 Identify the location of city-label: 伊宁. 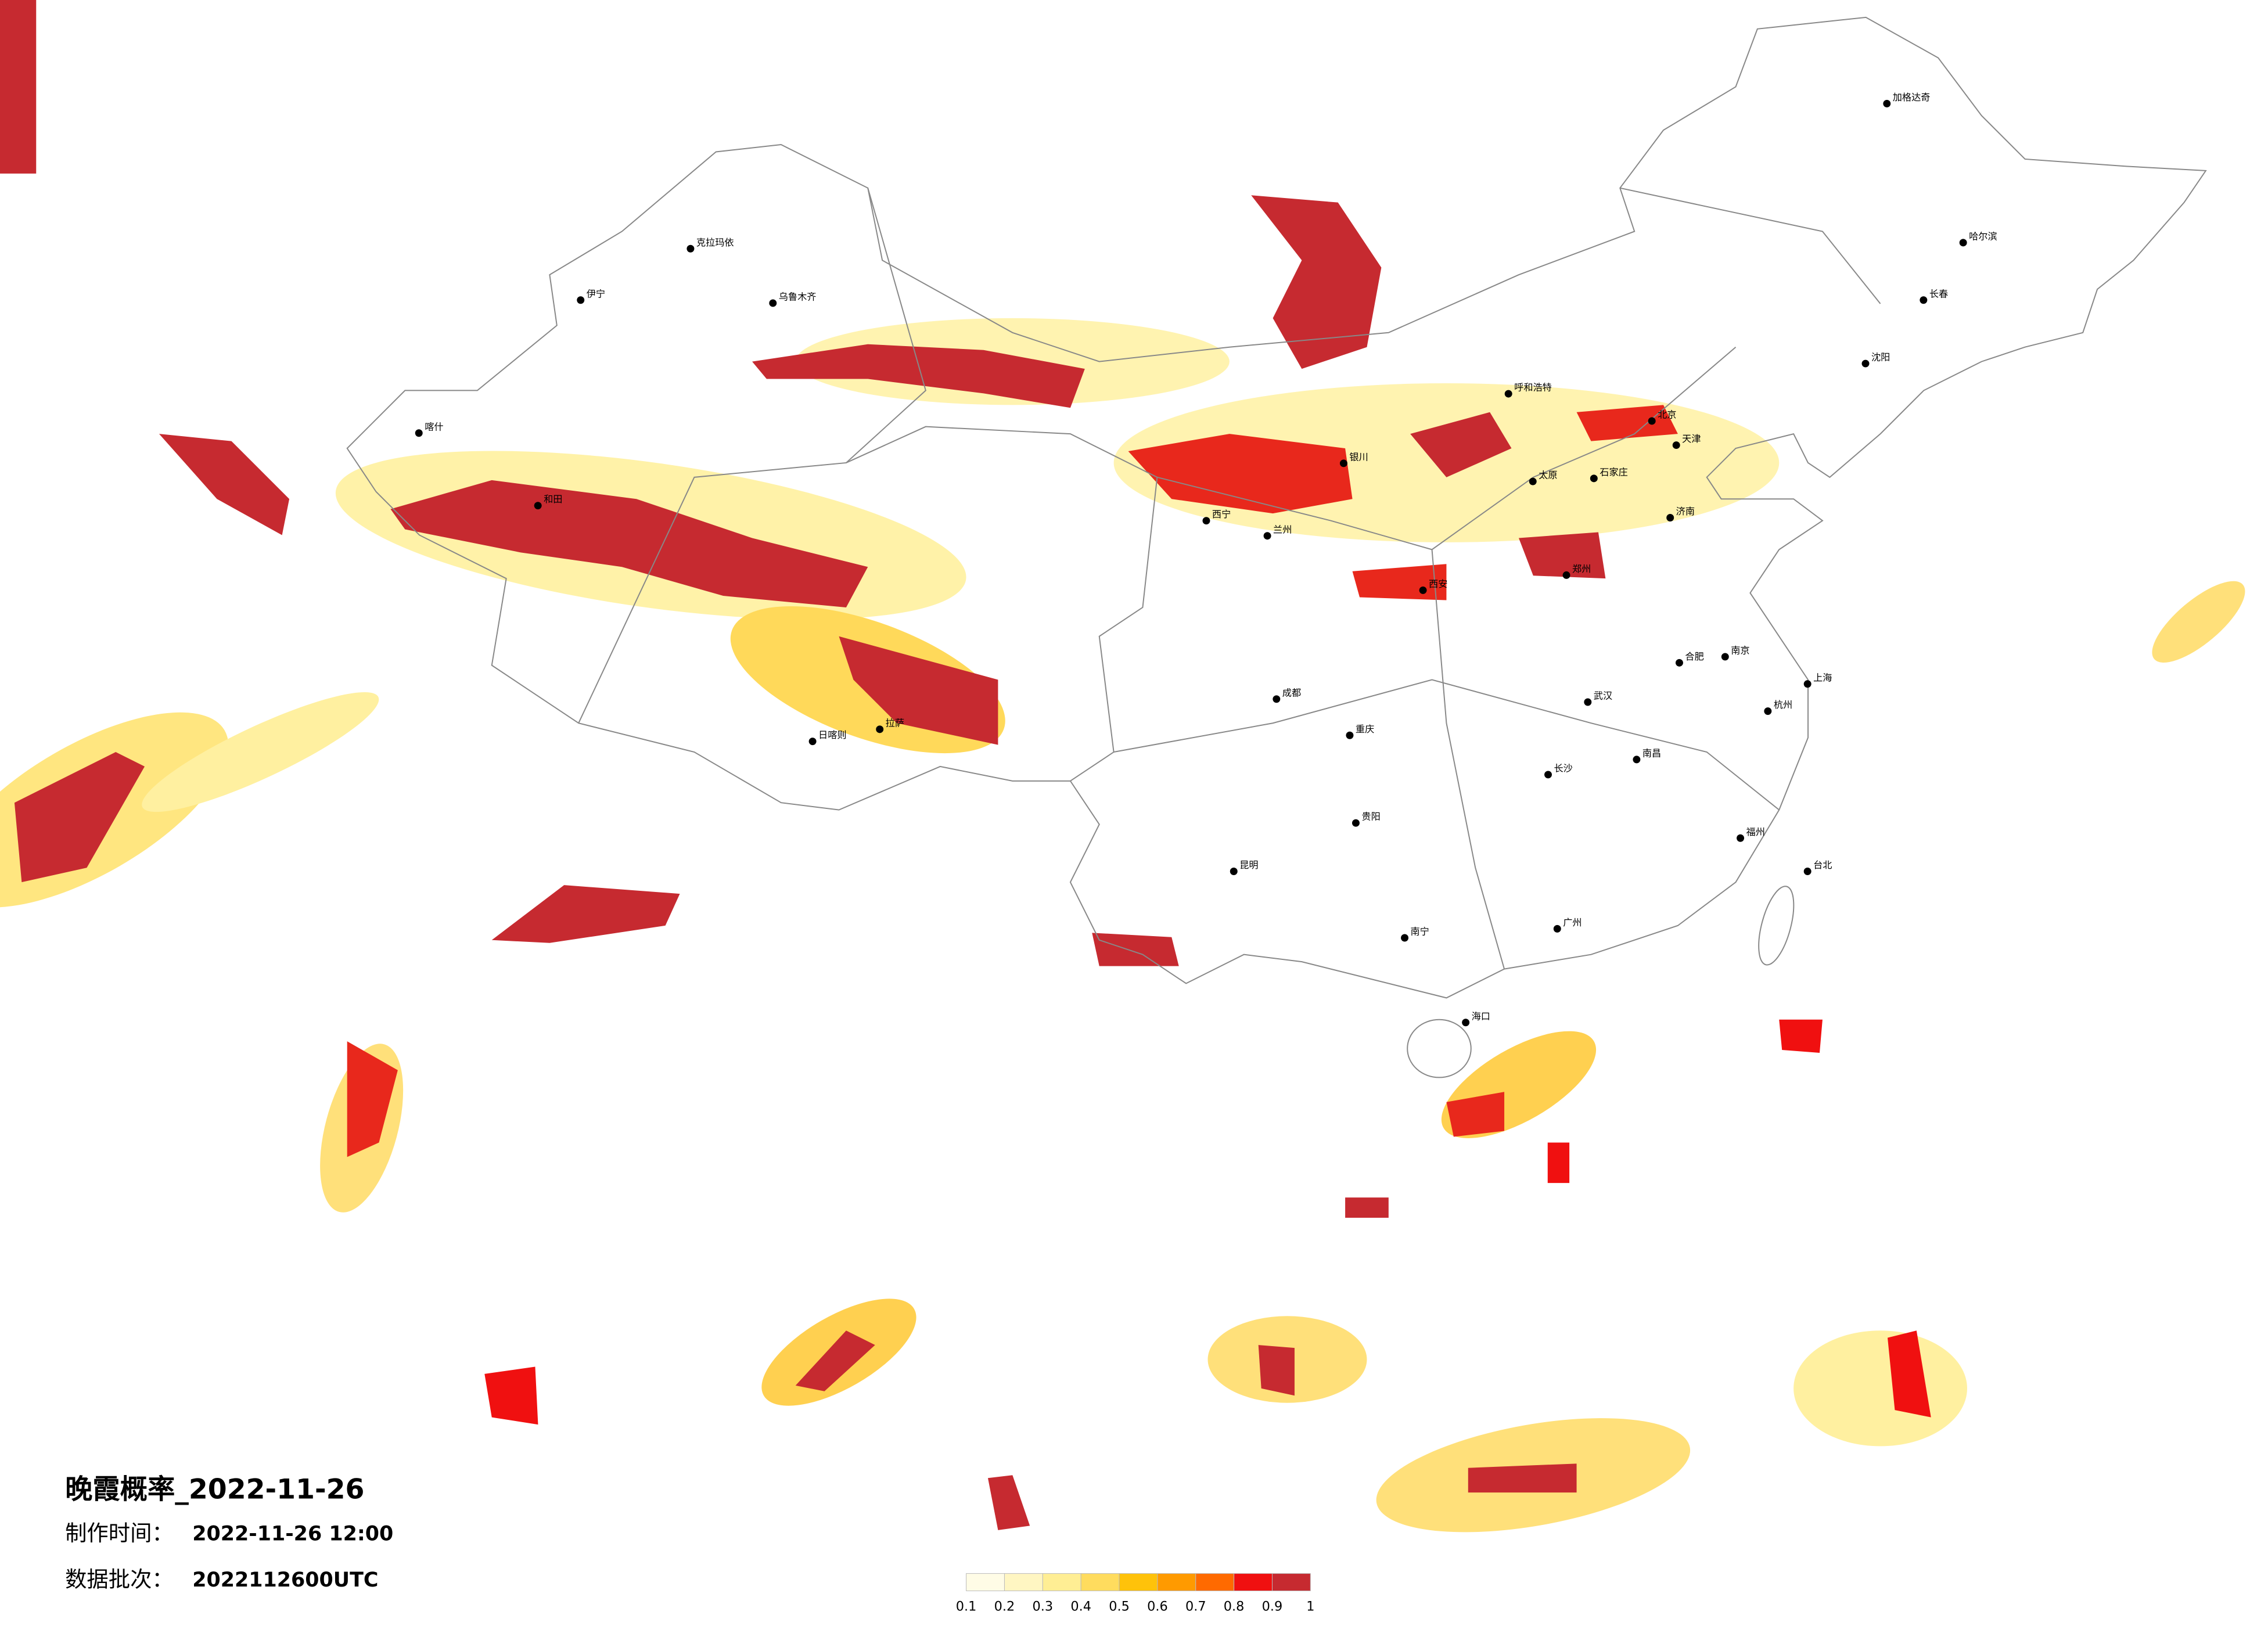
(596, 293).